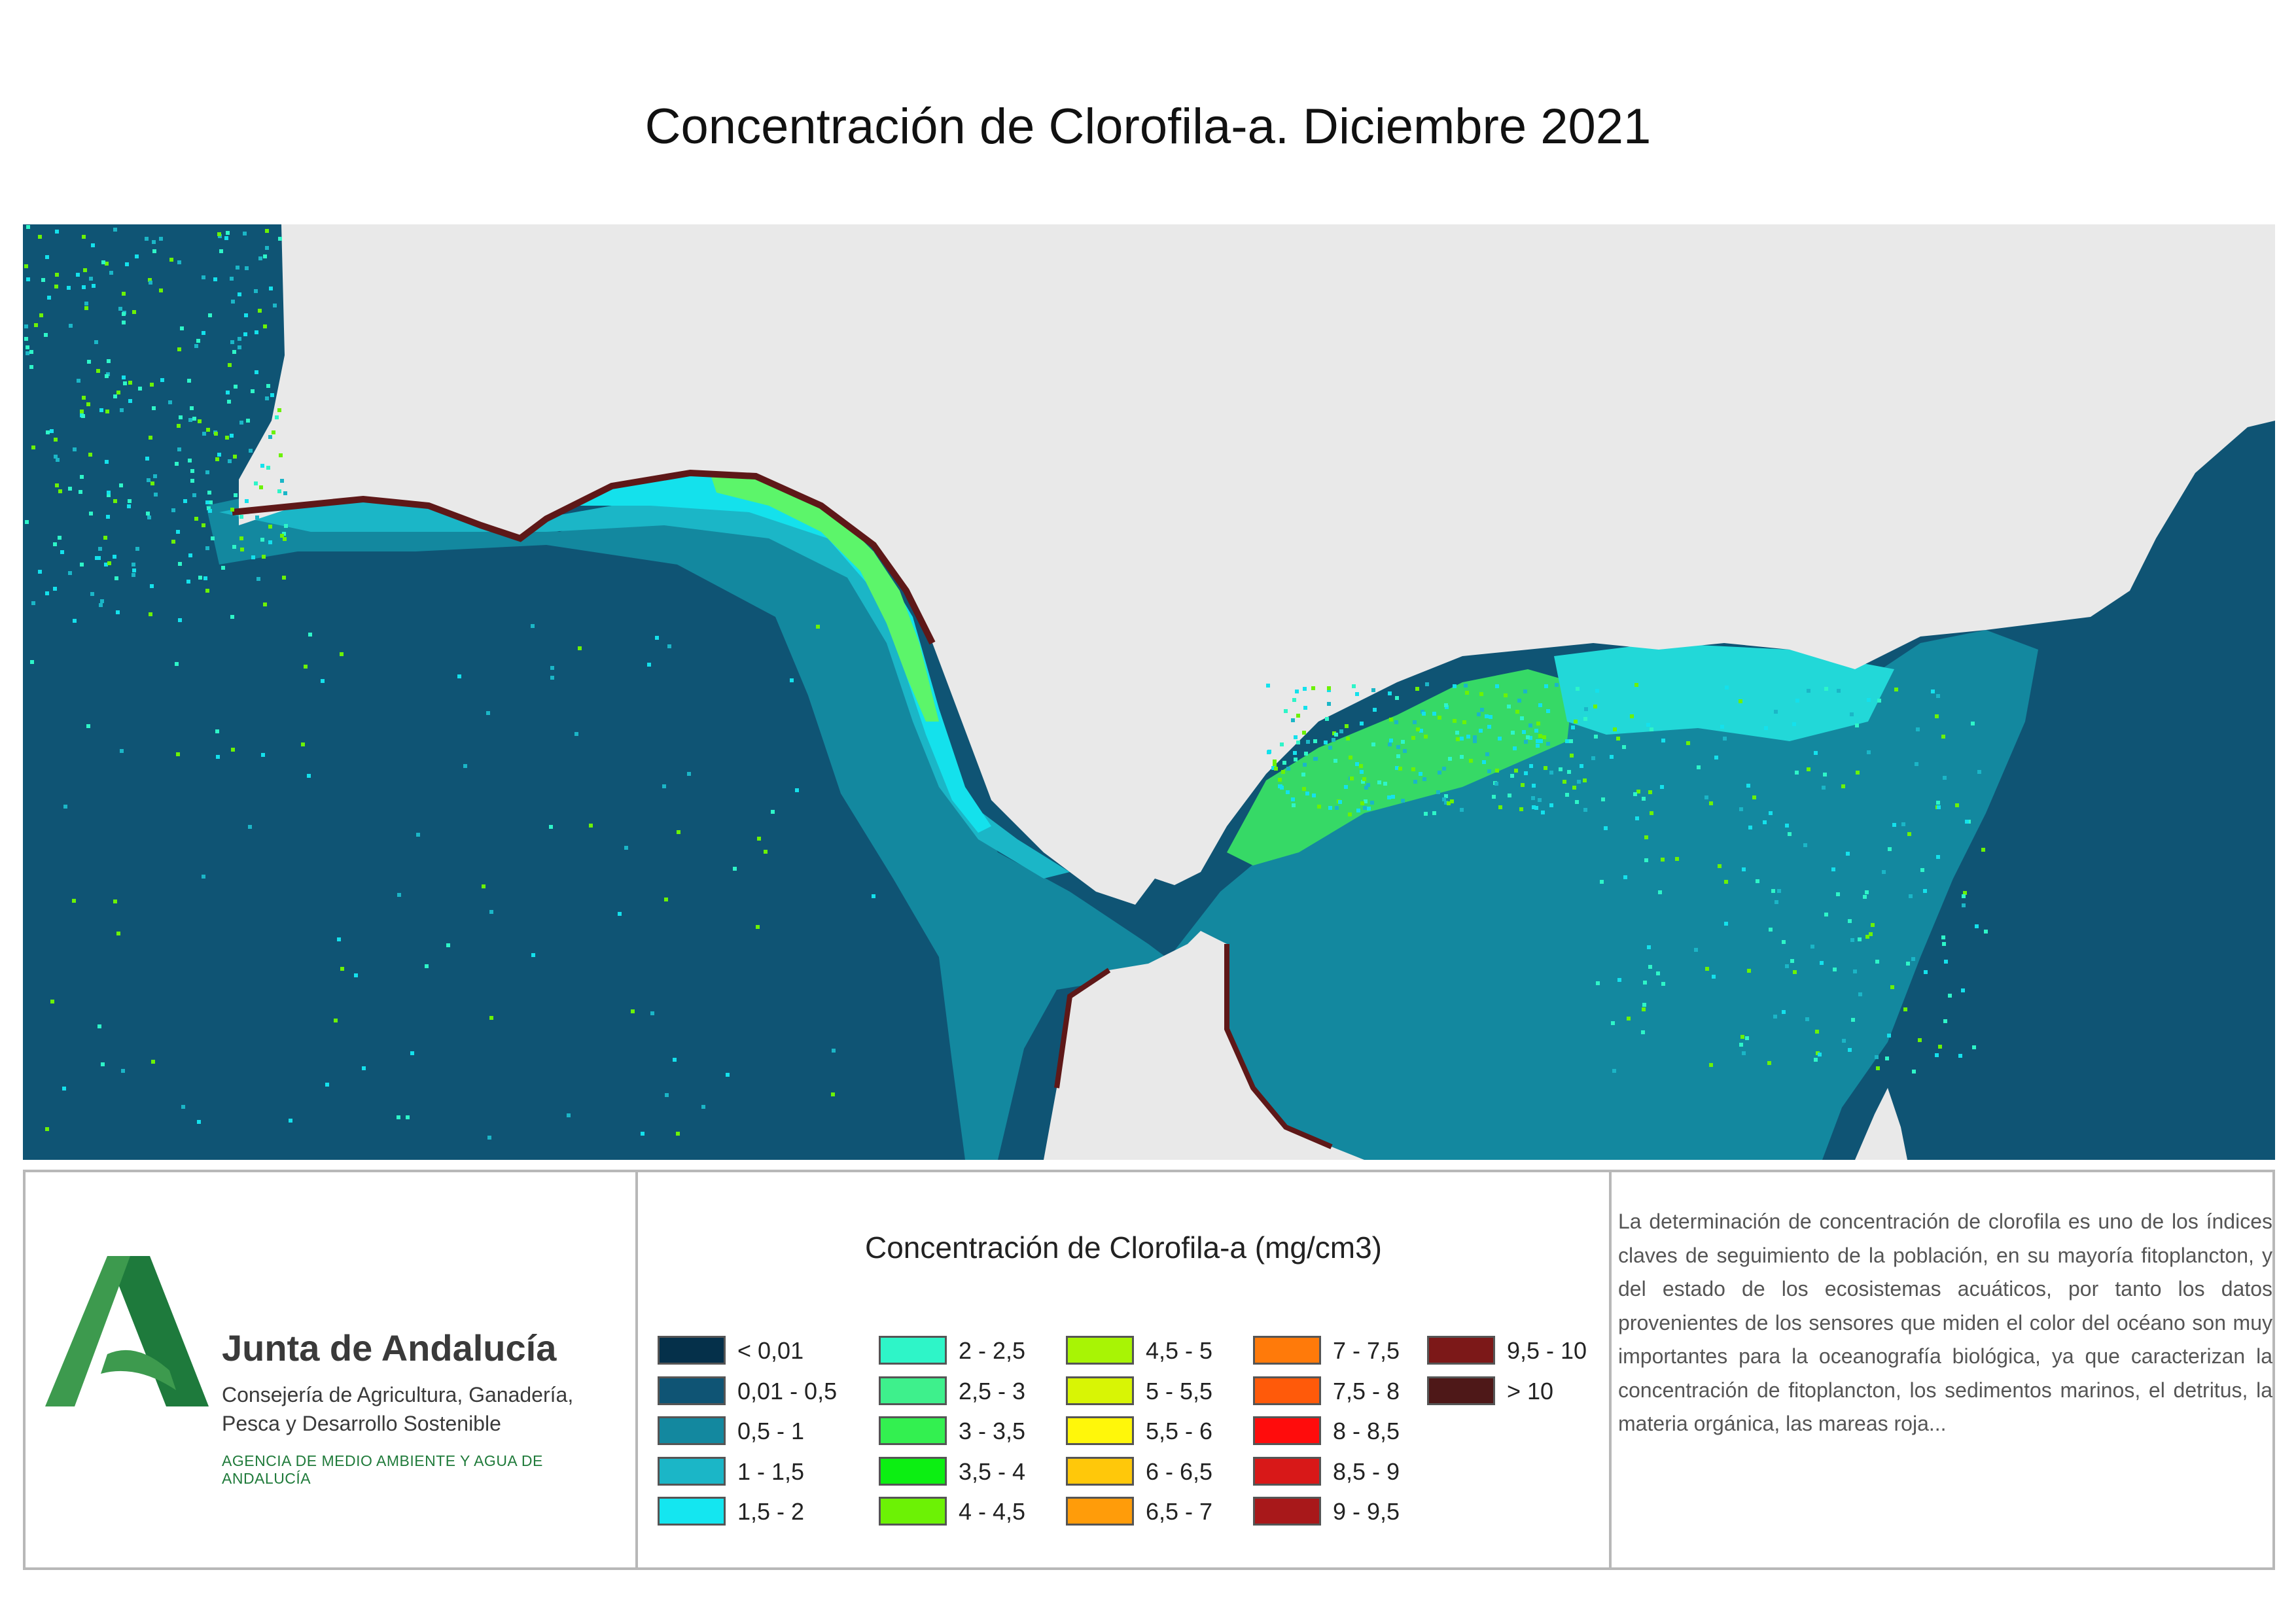 The image size is (2296, 1623). What do you see at coordinates (1724, 692) in the screenshot?
I see `coast-mid-alboran` at bounding box center [1724, 692].